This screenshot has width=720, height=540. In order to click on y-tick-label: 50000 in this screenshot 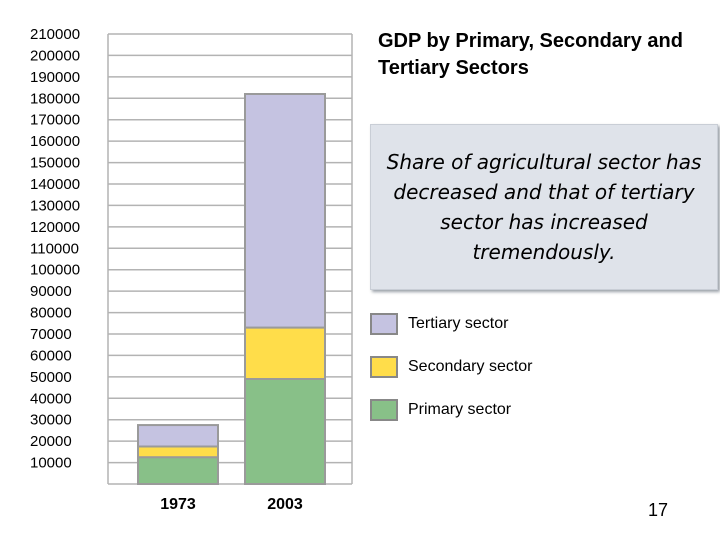, I will do `click(51, 377)`.